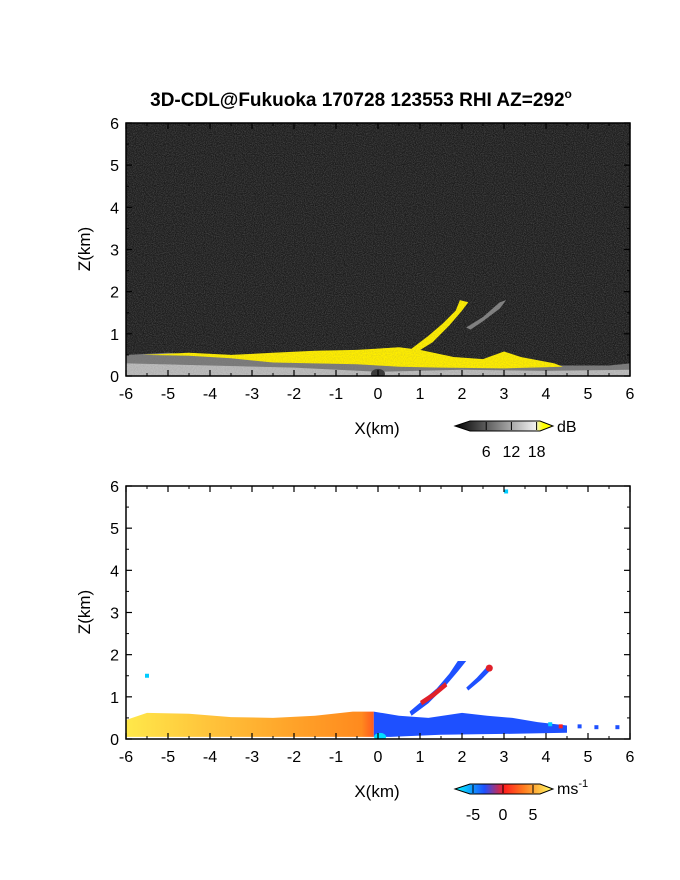 Image resolution: width=680 pixels, height=880 pixels. Describe the element at coordinates (546, 757) in the screenshot. I see `velocity-x-tick-label: 4` at that location.